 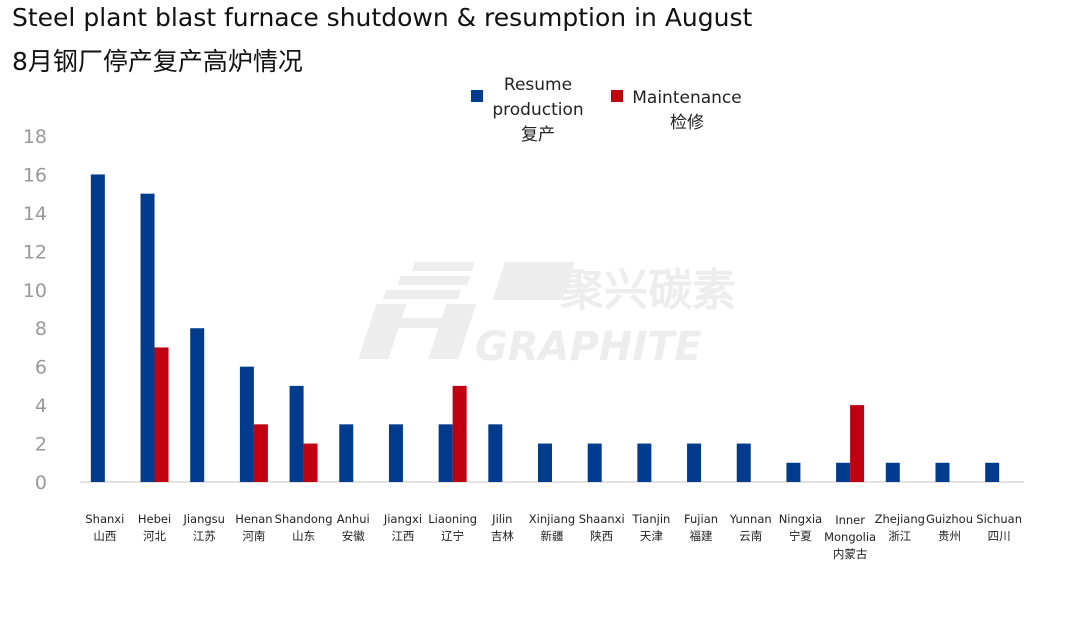 I want to click on legend-swatch-maintenance, so click(x=617, y=96).